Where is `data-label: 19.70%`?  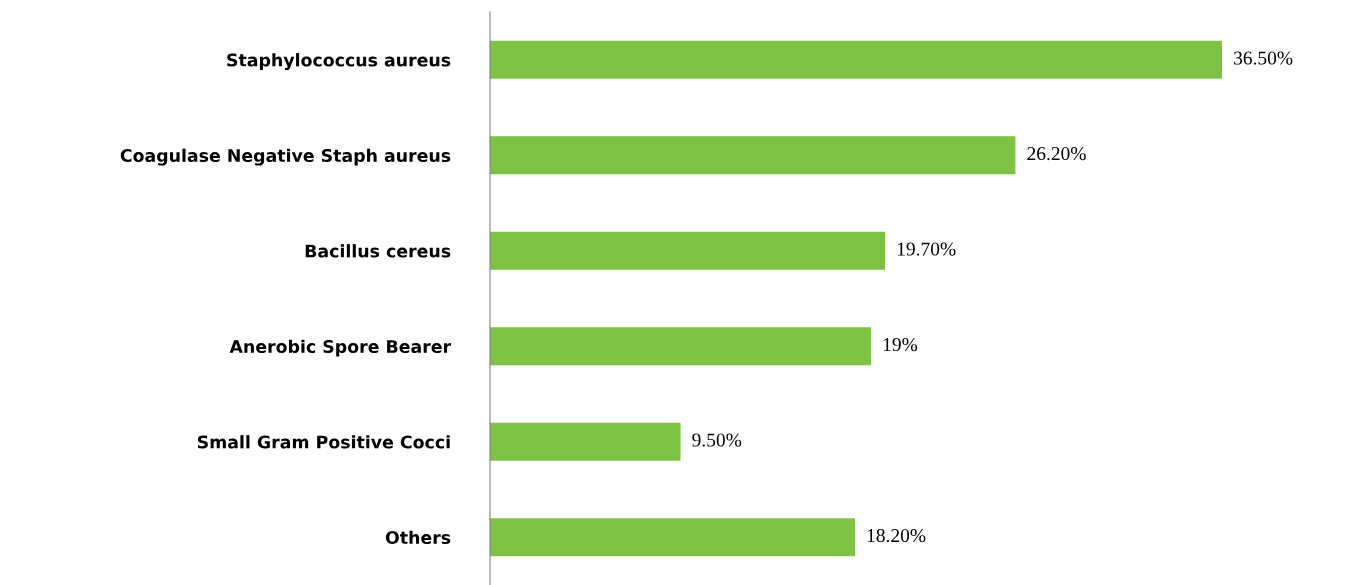
data-label: 19.70% is located at coordinates (926, 249).